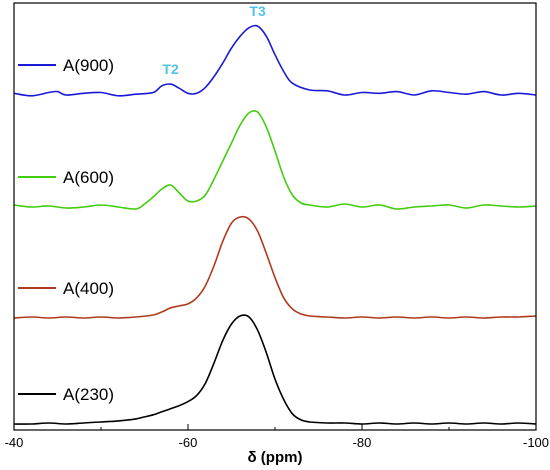  What do you see at coordinates (88, 65) in the screenshot?
I see `legend-label: A(900)` at bounding box center [88, 65].